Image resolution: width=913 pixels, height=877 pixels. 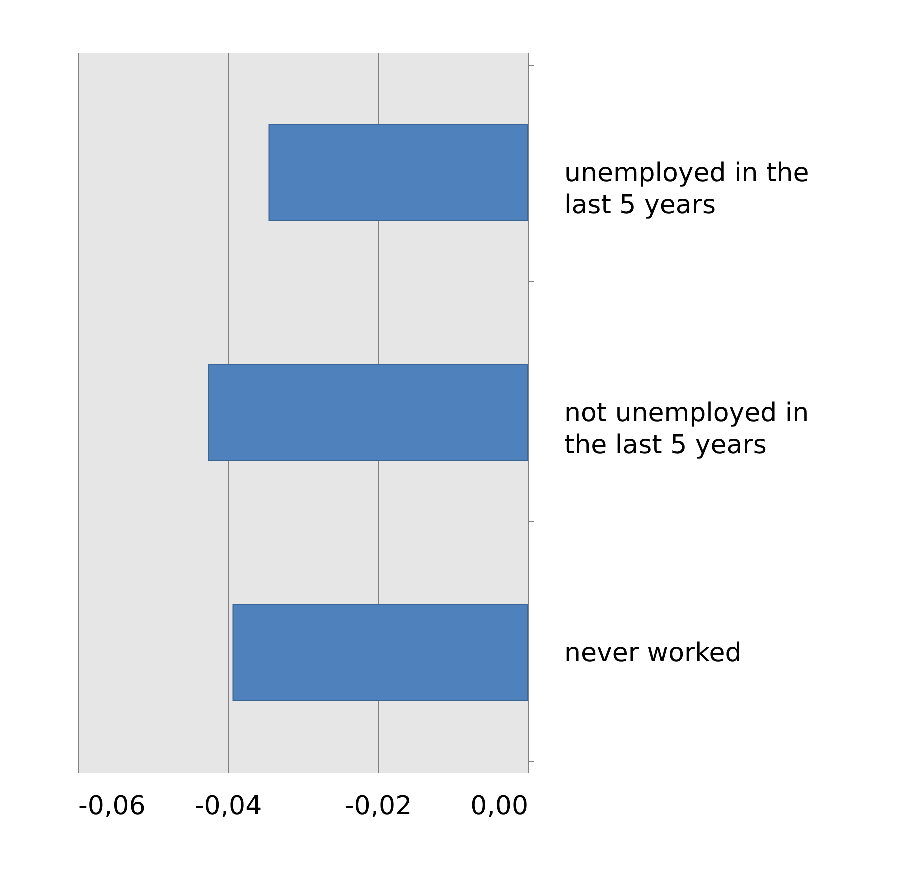 I want to click on y-tick-label: unemployed in the last 5 years, so click(x=687, y=189).